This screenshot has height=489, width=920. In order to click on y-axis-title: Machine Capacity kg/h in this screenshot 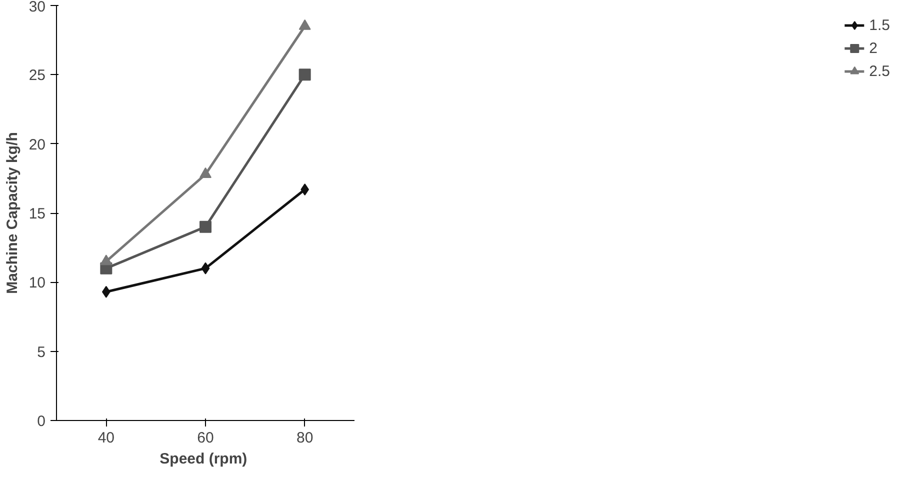, I will do `click(12, 213)`.